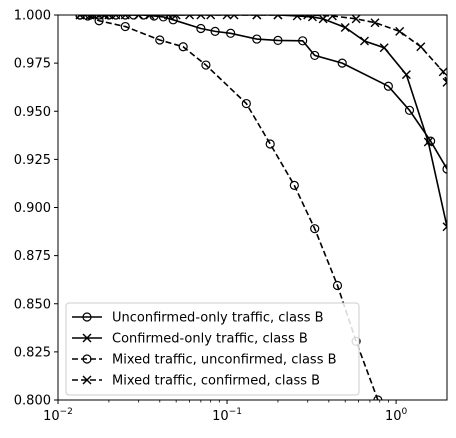 This screenshot has height=438, width=456. I want to click on y-tick-label: 0.825, so click(32, 352).